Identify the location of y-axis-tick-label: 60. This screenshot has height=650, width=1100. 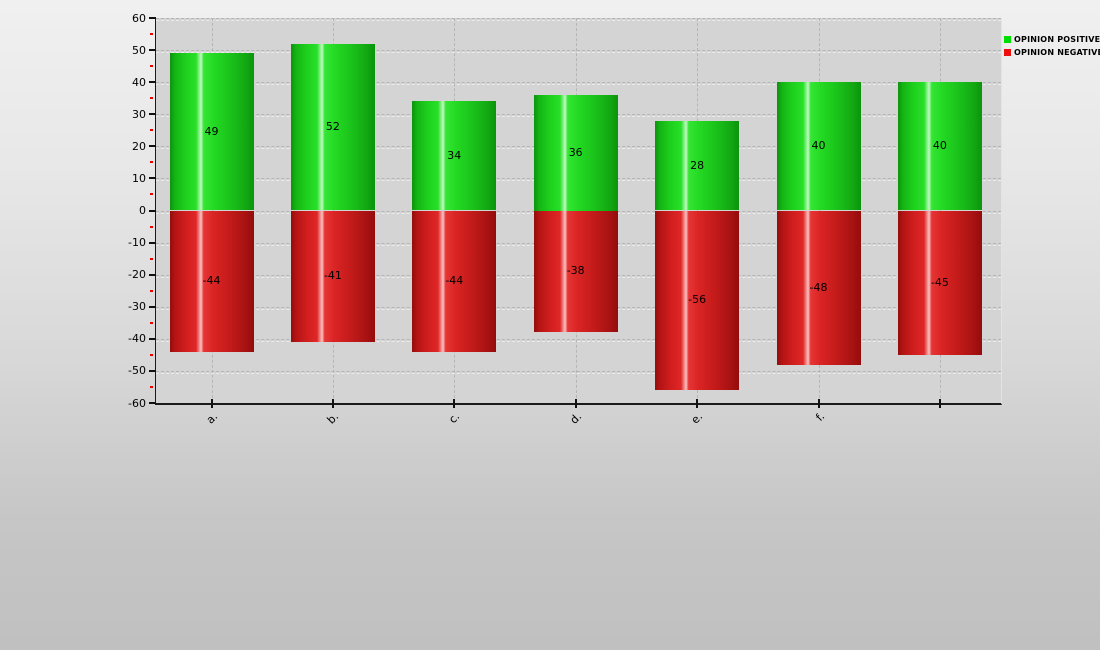
(139, 18).